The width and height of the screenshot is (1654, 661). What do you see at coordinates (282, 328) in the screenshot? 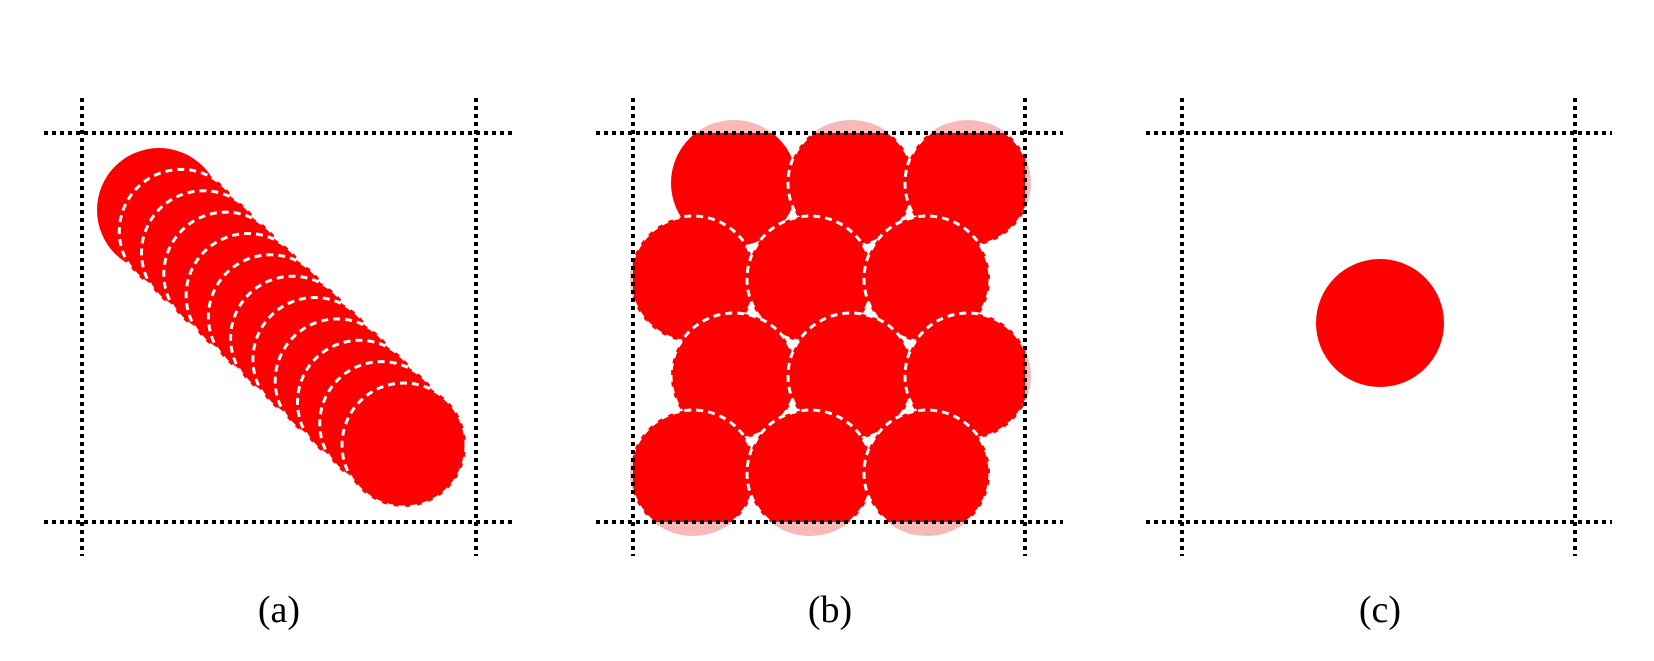
I see `panel-a-circles` at bounding box center [282, 328].